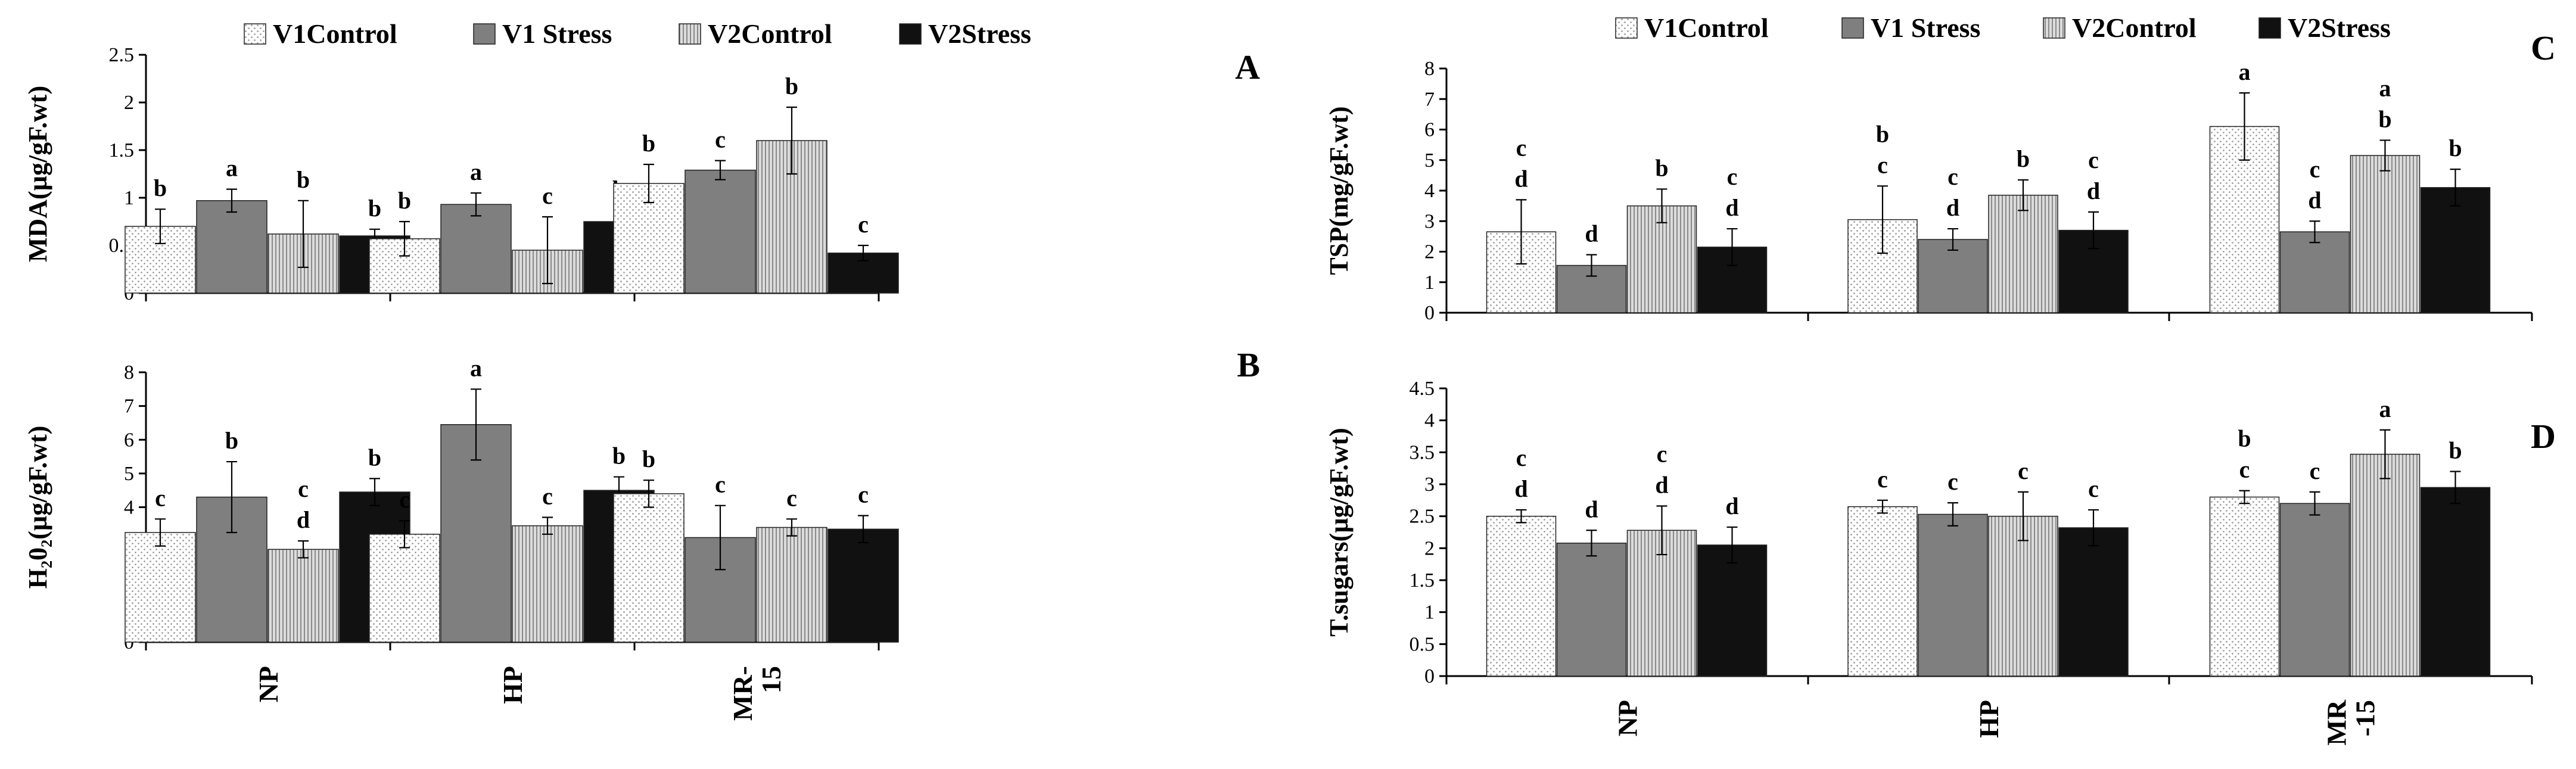 The height and width of the screenshot is (769, 2576). I want to click on y-tick-label: 6, so click(129, 440).